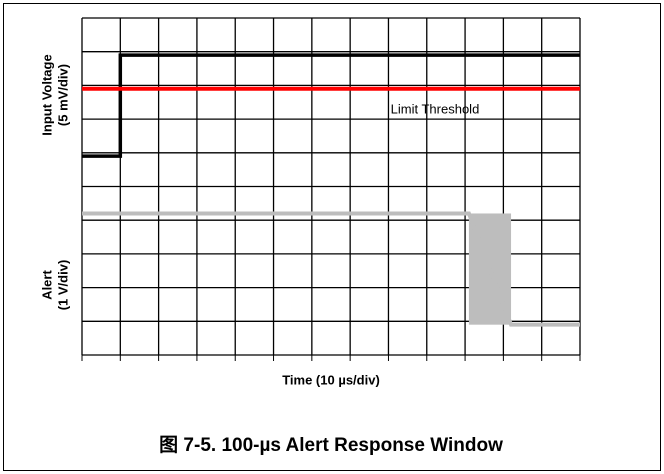 Image resolution: width=664 pixels, height=474 pixels. What do you see at coordinates (331, 379) in the screenshot?
I see `x-label: Time (10 µs/div)` at bounding box center [331, 379].